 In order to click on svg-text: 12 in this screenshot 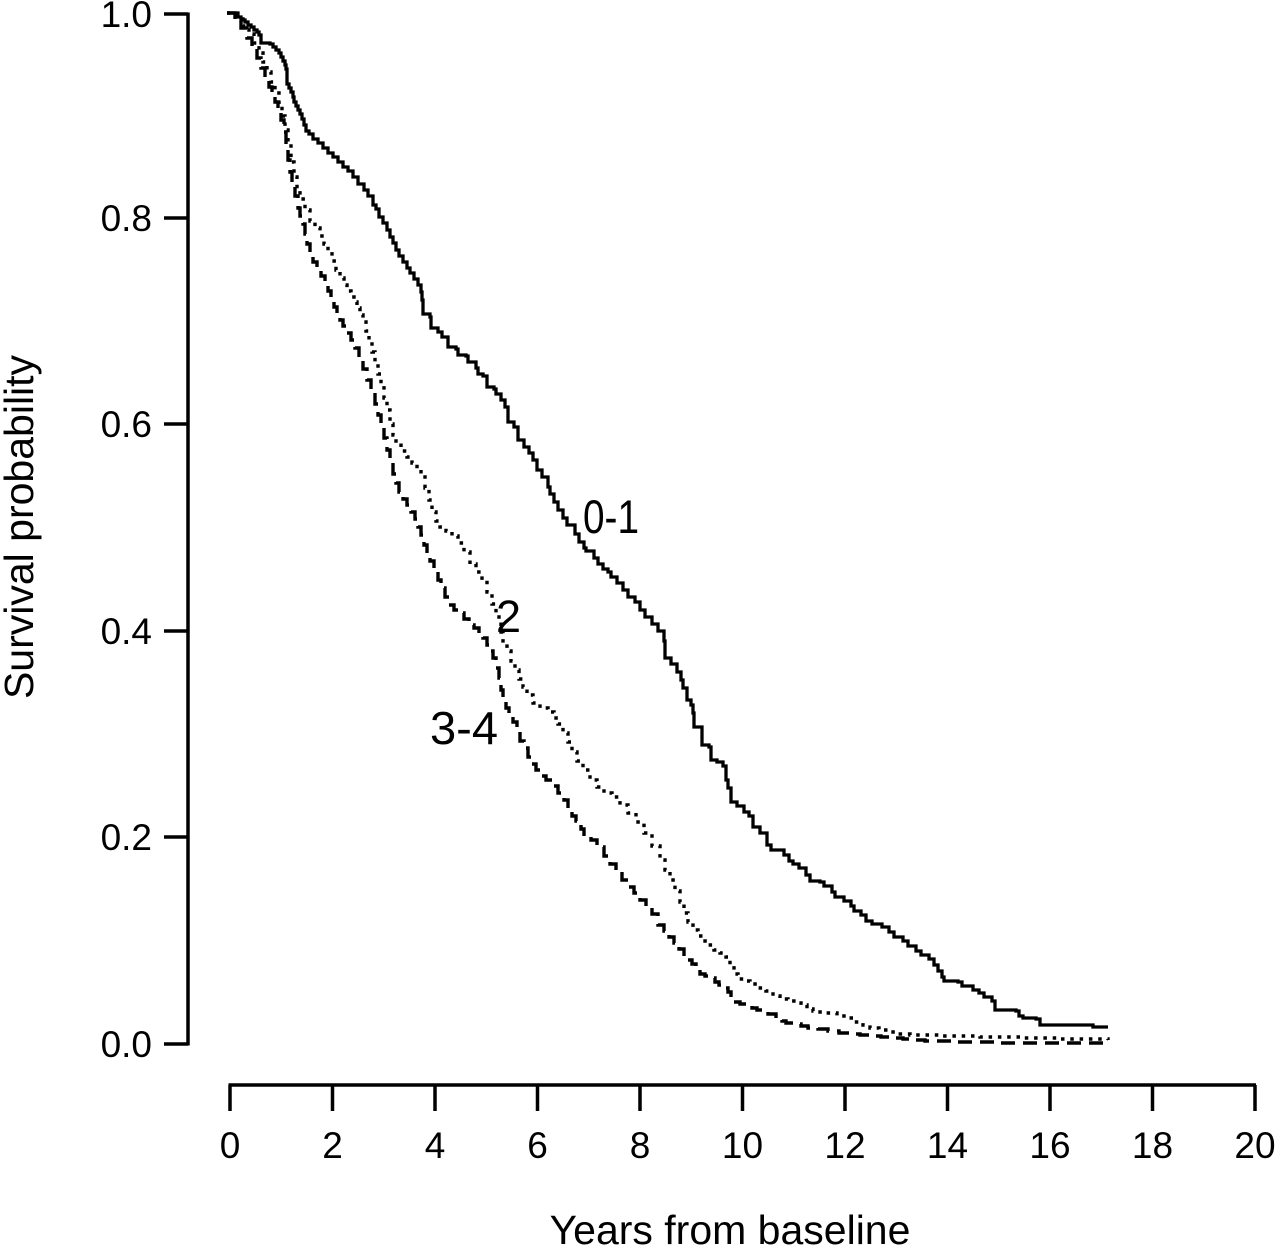, I will do `click(844, 1145)`.